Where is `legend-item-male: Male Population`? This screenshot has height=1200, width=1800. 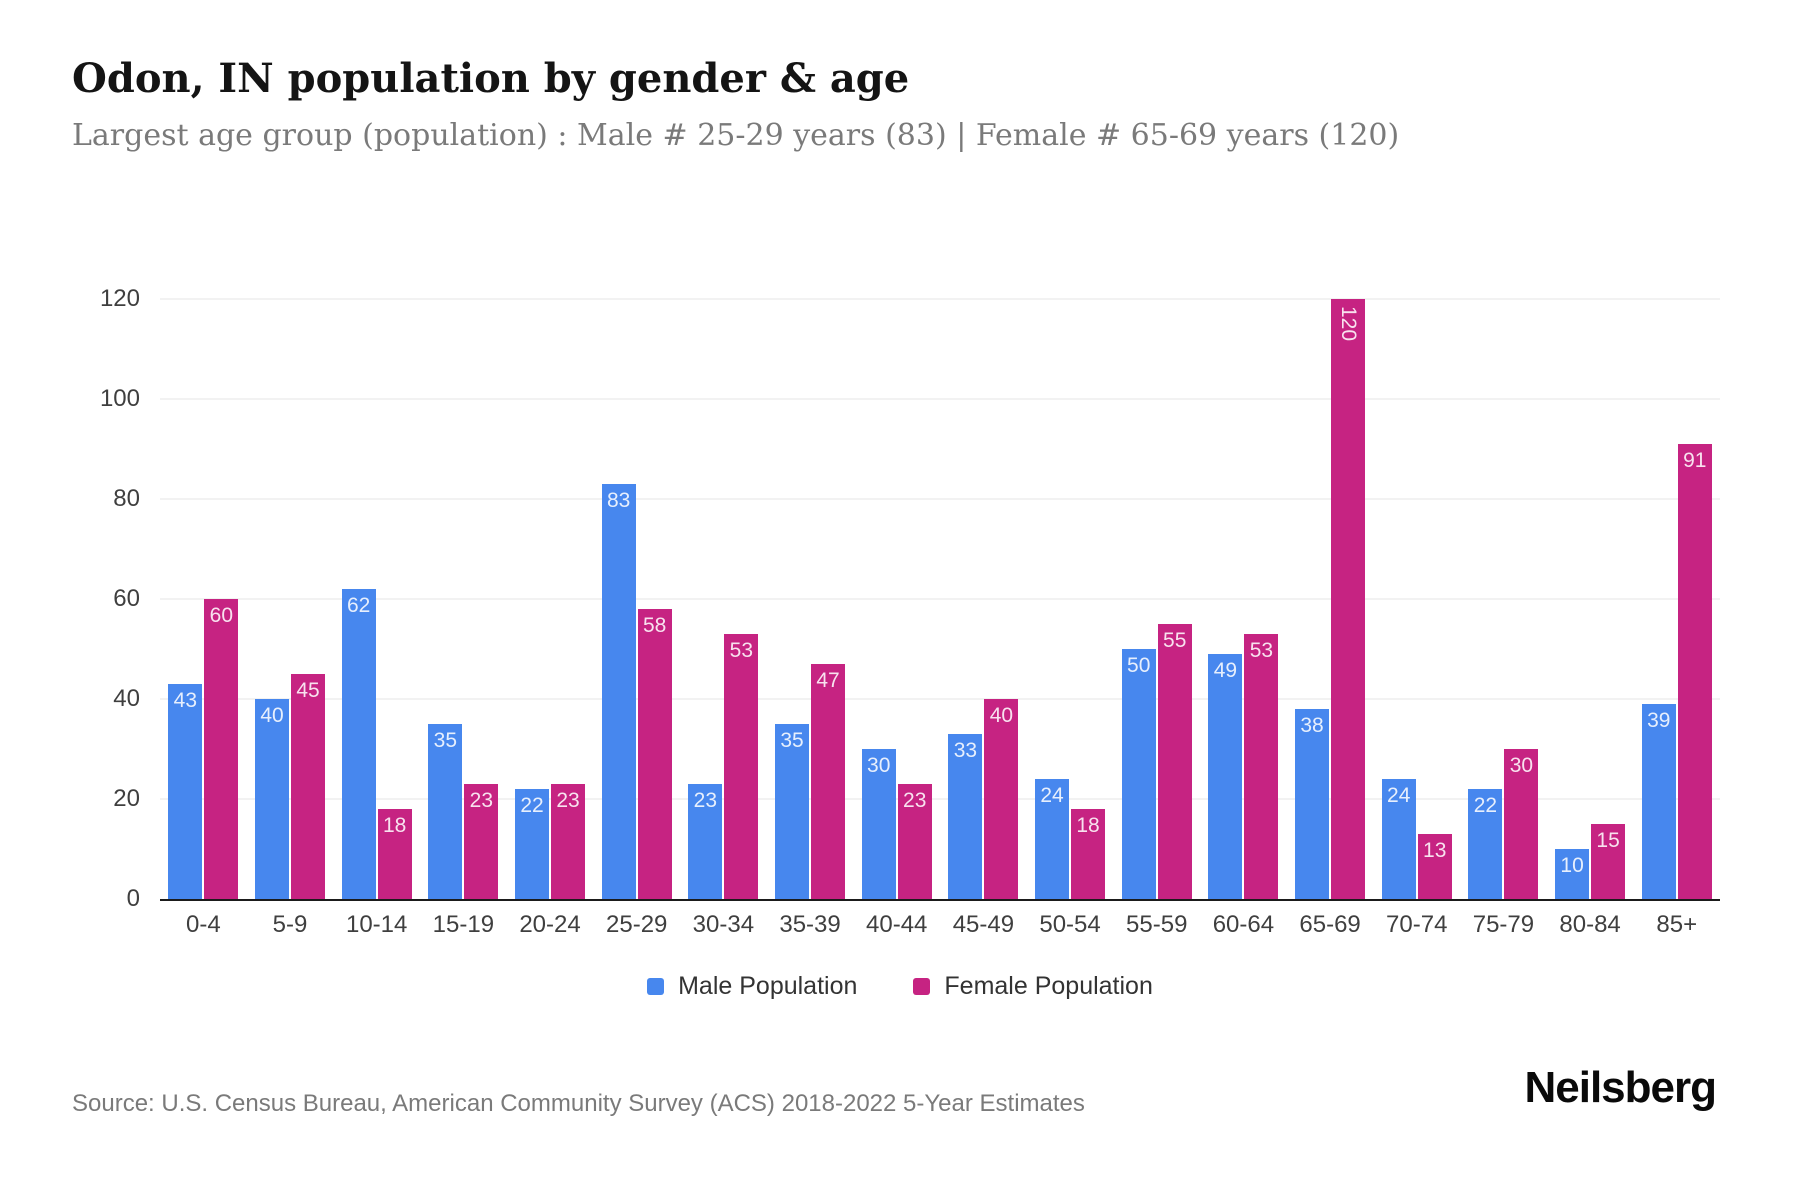
legend-item-male: Male Population is located at coordinates (752, 986).